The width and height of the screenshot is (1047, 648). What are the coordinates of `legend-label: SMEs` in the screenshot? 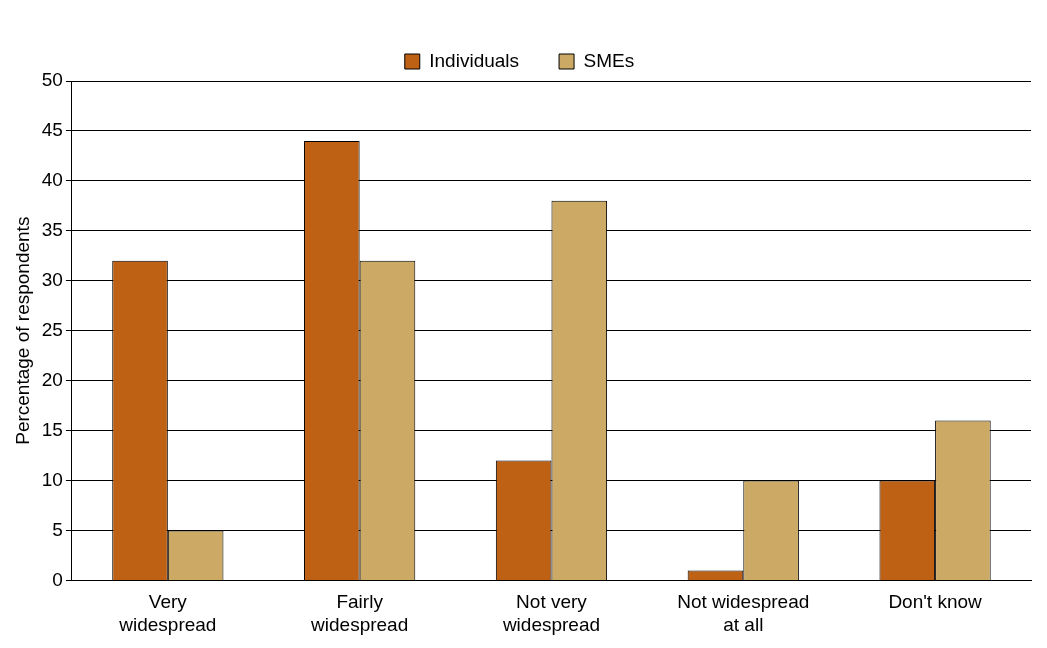 It's located at (609, 60).